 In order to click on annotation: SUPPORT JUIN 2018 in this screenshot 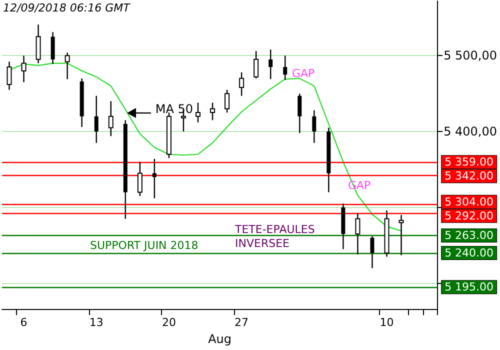, I will do `click(144, 245)`.